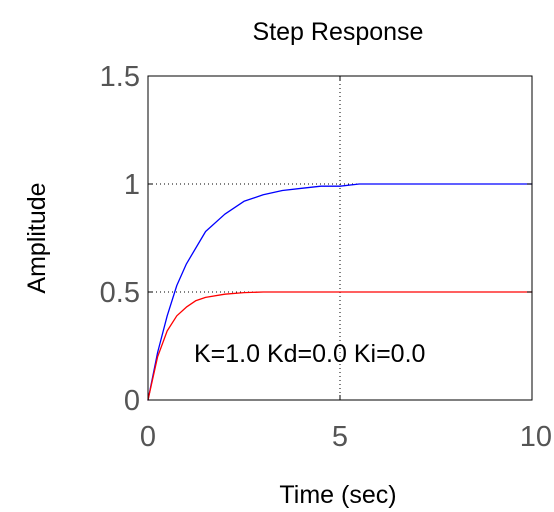 The height and width of the screenshot is (512, 554). What do you see at coordinates (120, 77) in the screenshot?
I see `y-tick-label-3: 1.5` at bounding box center [120, 77].